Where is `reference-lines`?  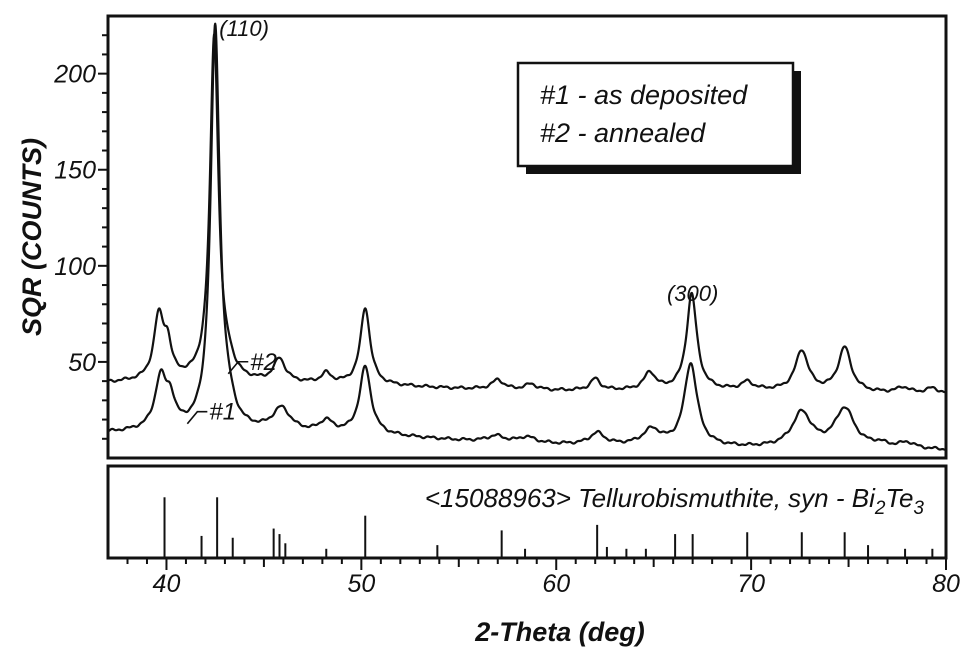 reference-lines is located at coordinates (548, 527).